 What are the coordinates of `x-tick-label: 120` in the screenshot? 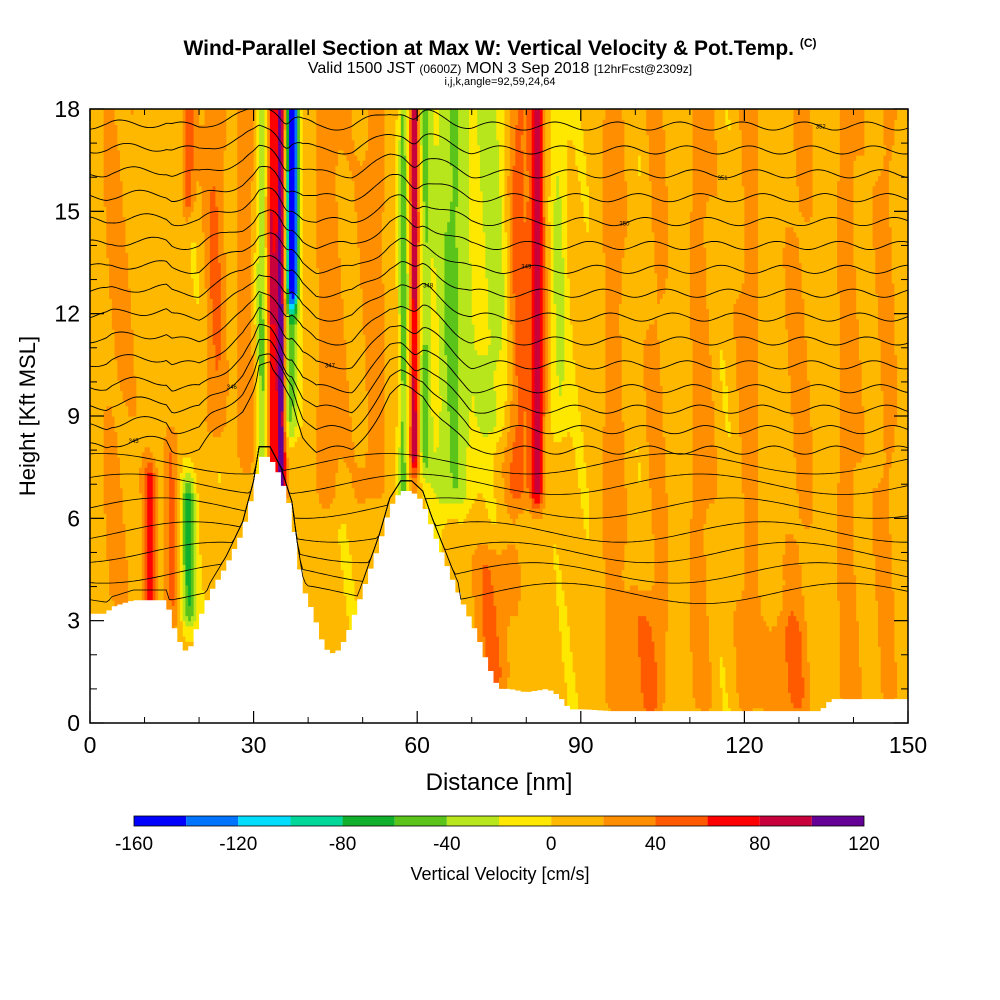 It's located at (744, 745).